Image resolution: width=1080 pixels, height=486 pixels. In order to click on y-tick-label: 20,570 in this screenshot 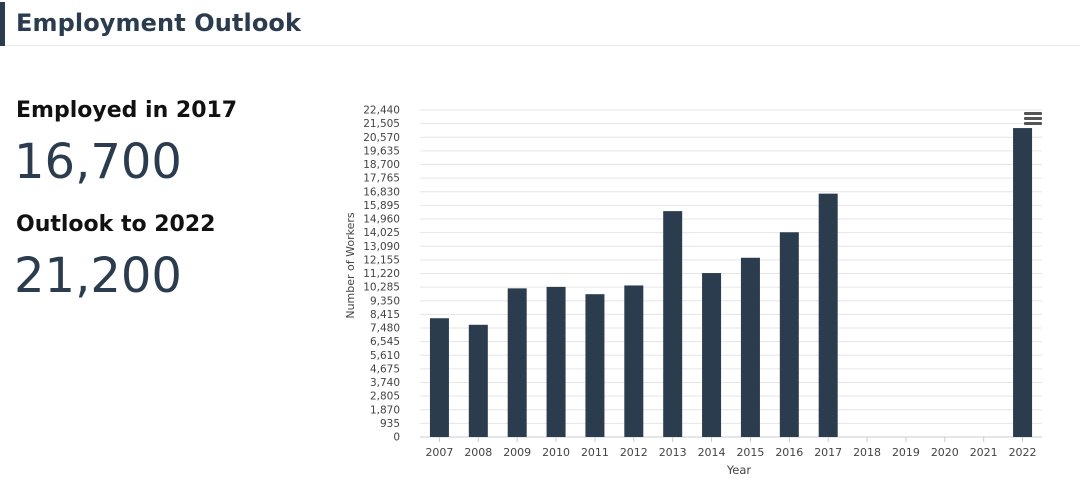, I will do `click(381, 138)`.